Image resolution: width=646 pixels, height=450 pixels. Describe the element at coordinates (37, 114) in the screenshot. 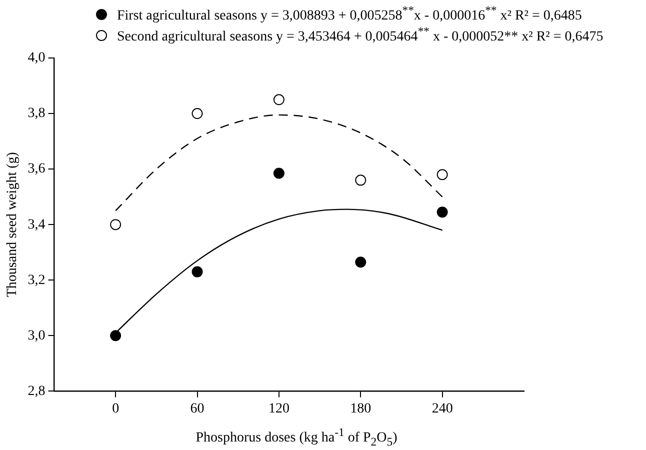

I see `y-tick-label: 3,8` at that location.